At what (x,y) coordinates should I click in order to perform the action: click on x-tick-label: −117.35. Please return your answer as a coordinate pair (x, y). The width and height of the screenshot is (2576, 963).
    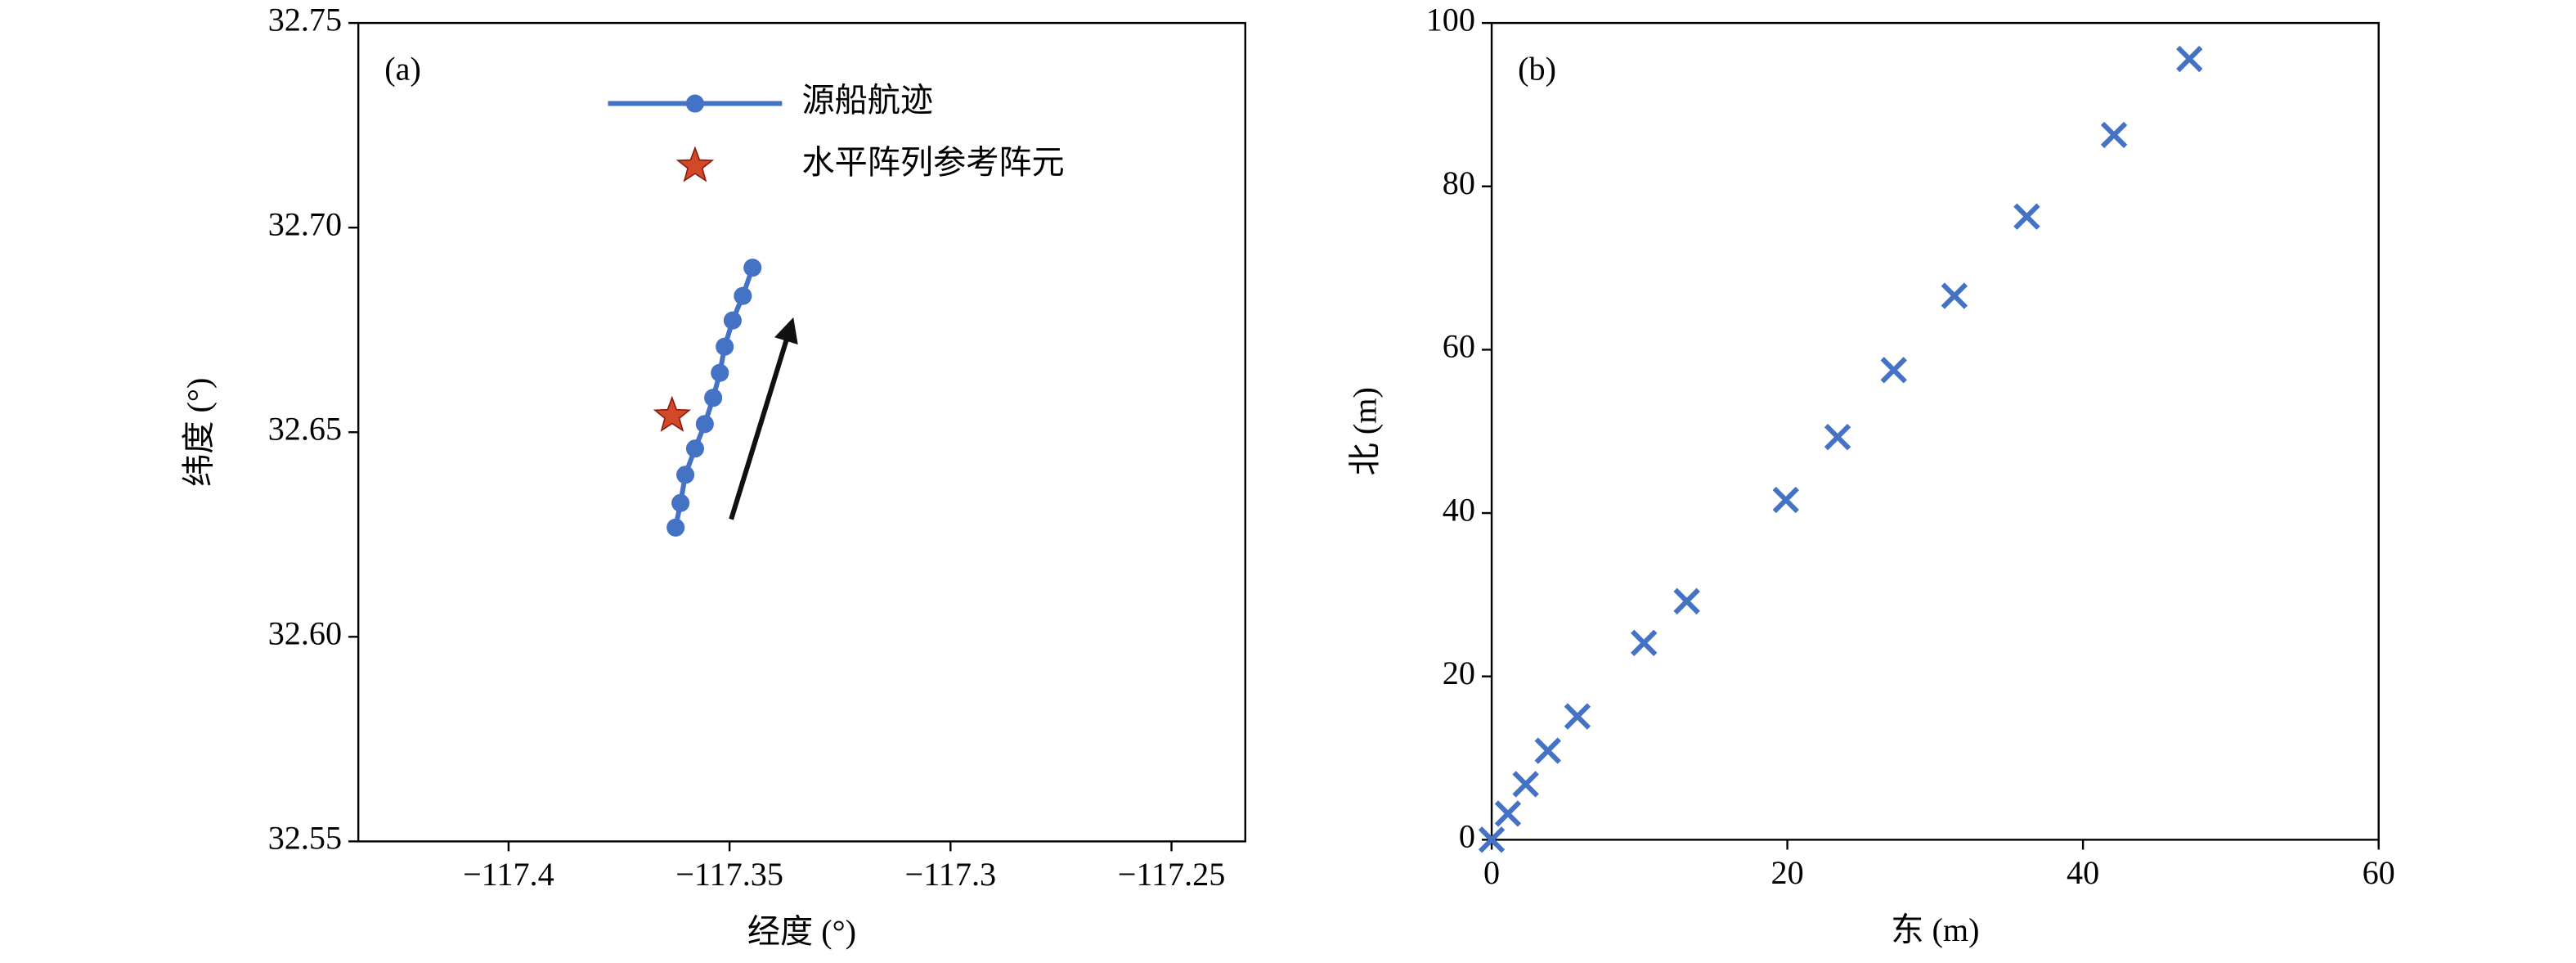
    Looking at the image, I should click on (729, 875).